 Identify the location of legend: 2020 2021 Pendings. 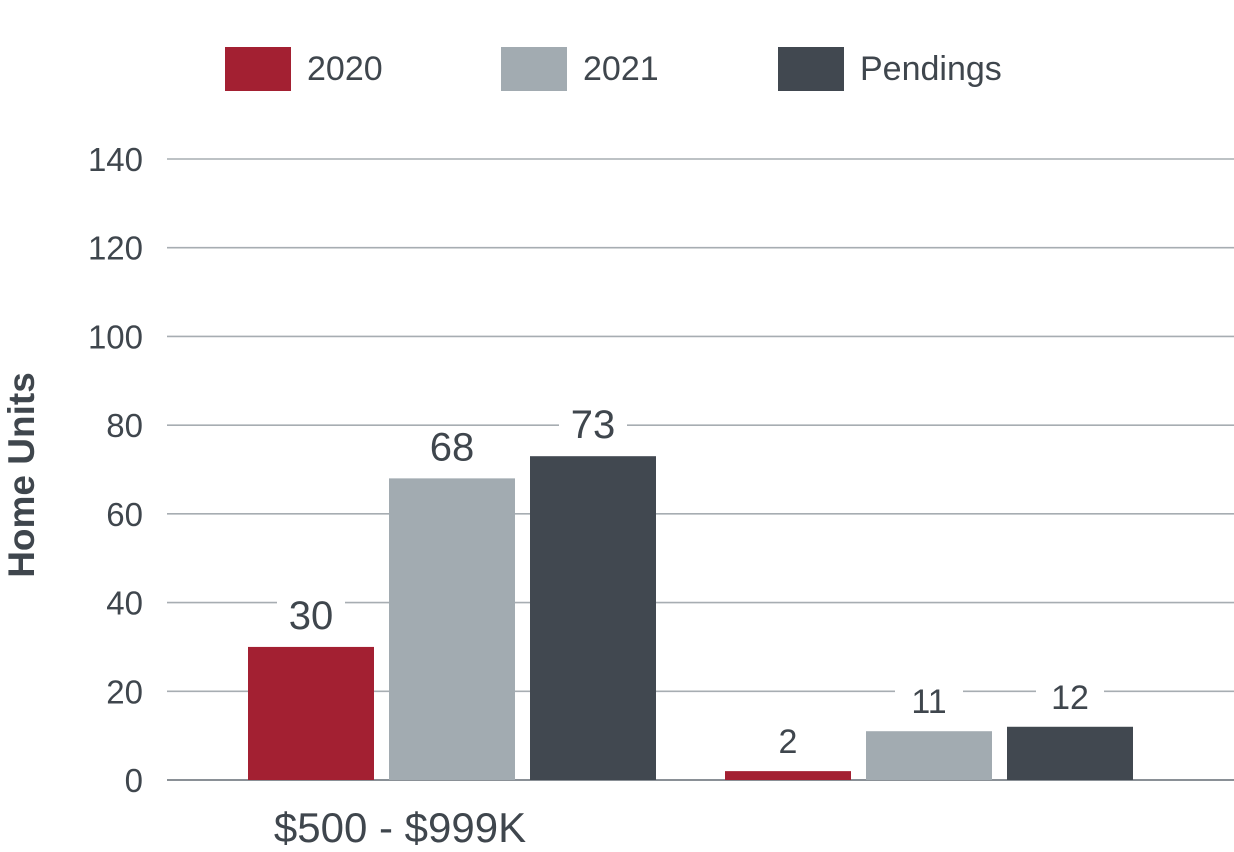
(617, 69).